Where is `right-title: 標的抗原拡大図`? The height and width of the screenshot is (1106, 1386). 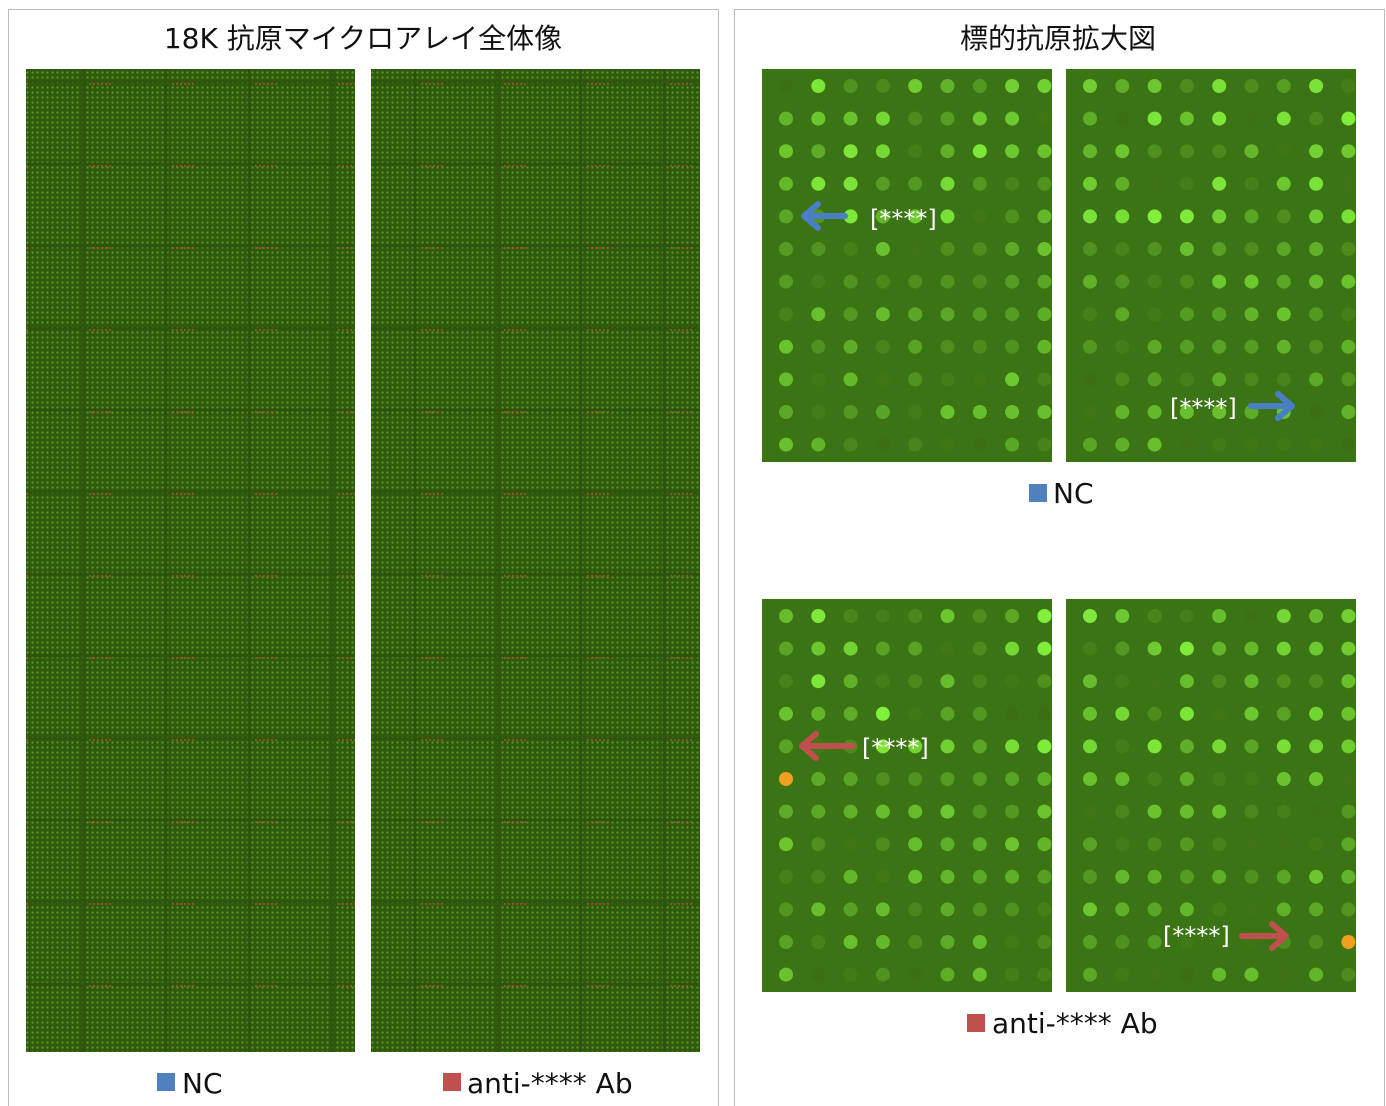
right-title: 標的抗原拡大図 is located at coordinates (1058, 38).